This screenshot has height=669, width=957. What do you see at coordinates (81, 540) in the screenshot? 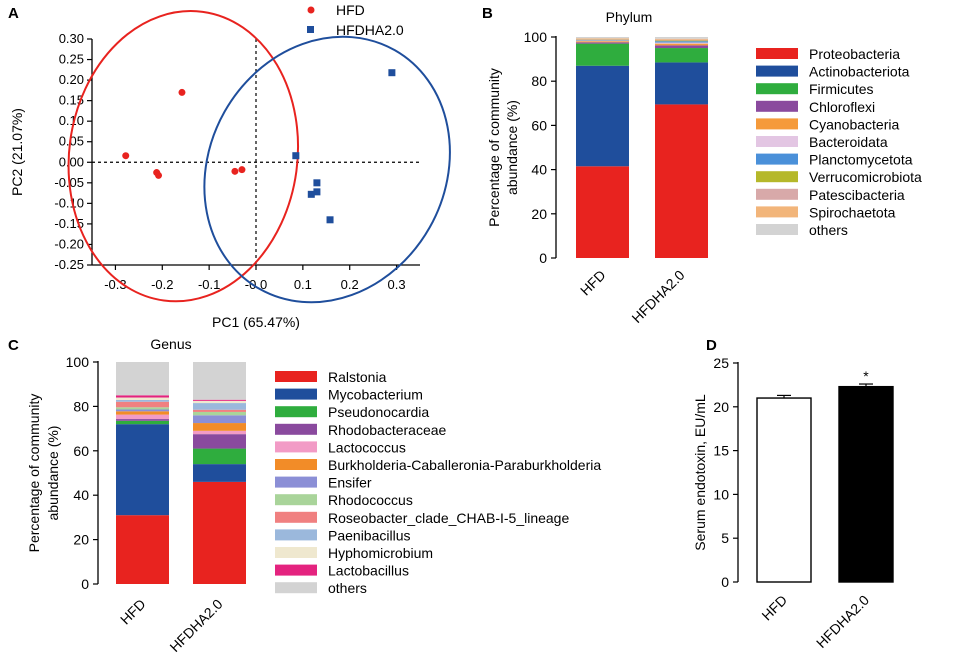
I see `y-tick-label: 20` at bounding box center [81, 540].